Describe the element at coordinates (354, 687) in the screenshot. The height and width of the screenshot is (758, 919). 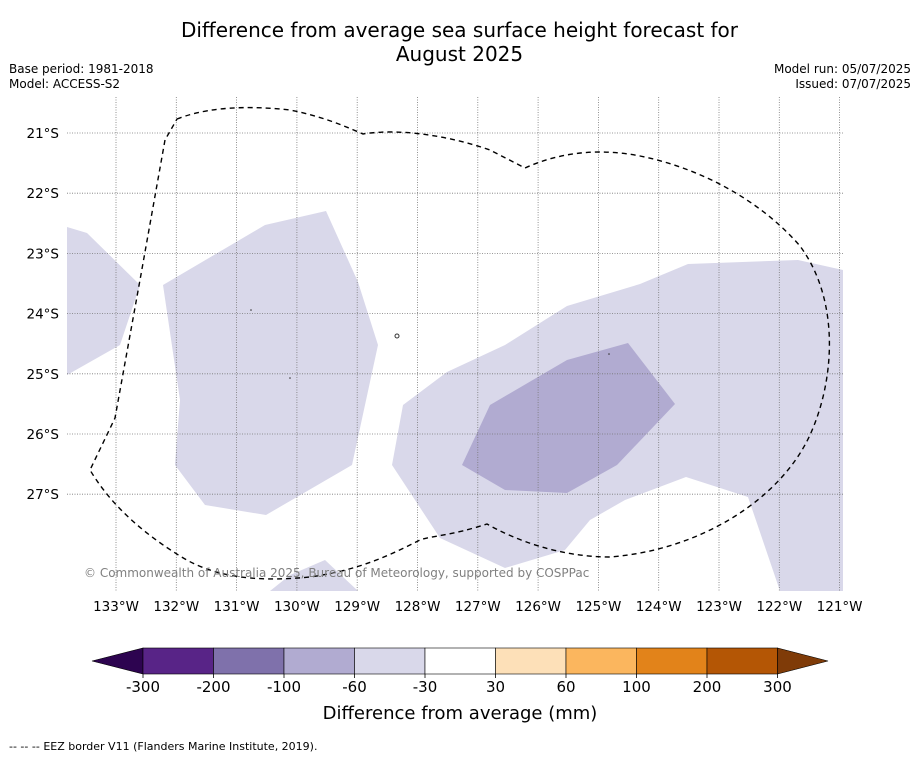
I see `colorbar-tick-label: -60` at that location.